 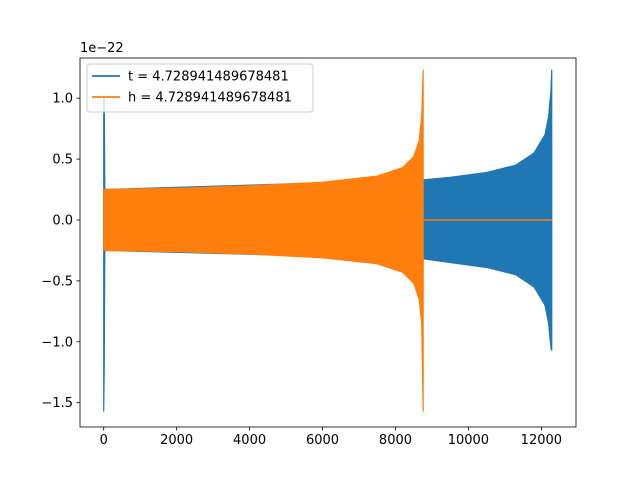 I want to click on y-tick-label-1: −1.0, so click(x=57, y=342).